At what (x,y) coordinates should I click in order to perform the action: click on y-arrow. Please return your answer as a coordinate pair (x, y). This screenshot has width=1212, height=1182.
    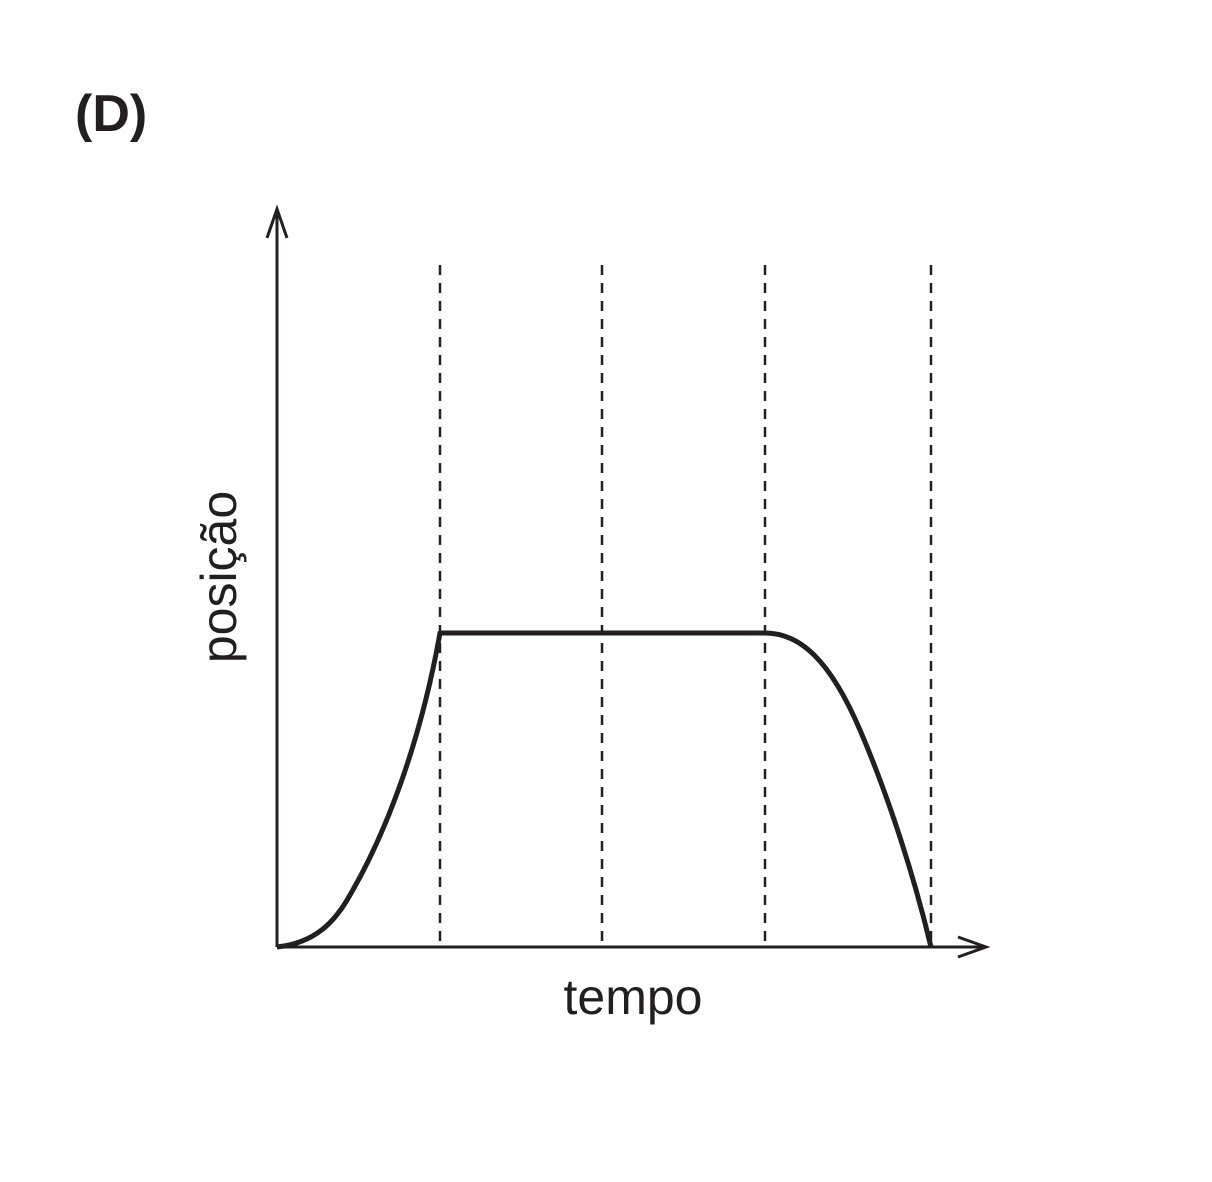
    Looking at the image, I should click on (277, 221).